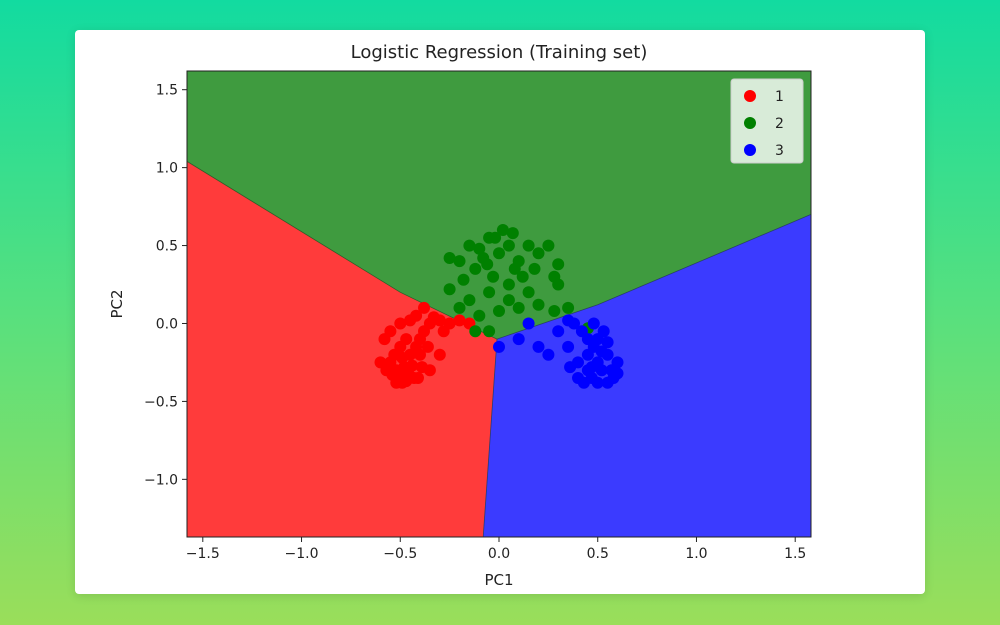  Describe the element at coordinates (498, 580) in the screenshot. I see `x-axis-label: PC1` at that location.